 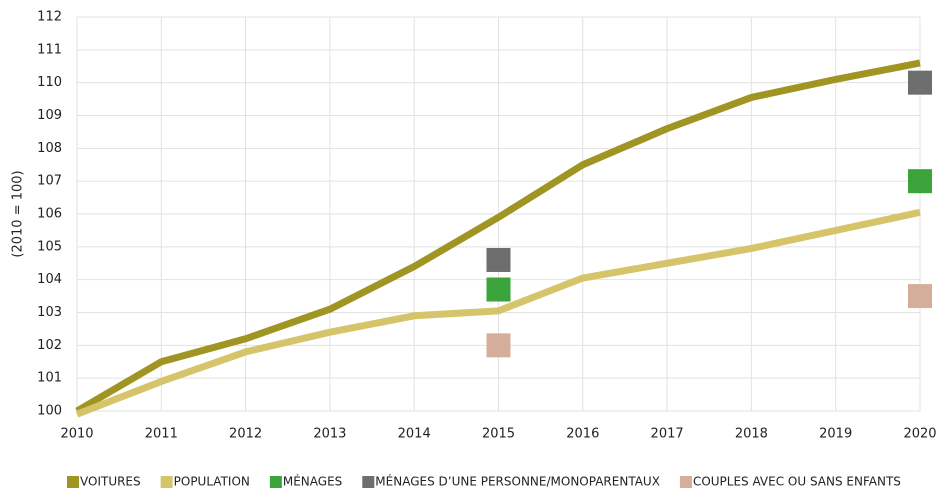 I want to click on x-tick-label: 2015, so click(x=498, y=434).